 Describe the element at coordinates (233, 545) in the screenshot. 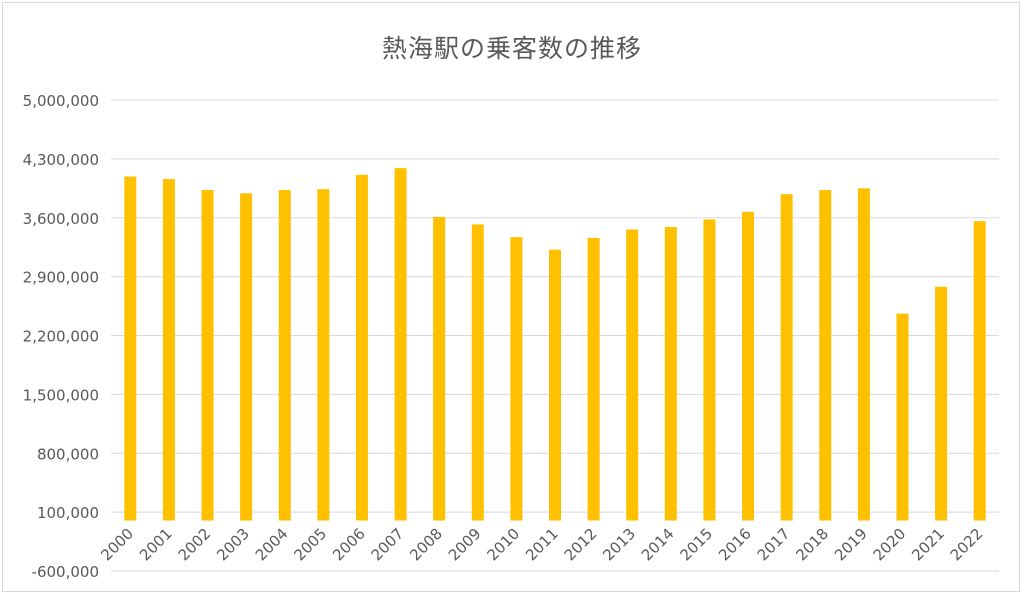

I see `x-tick-label: 2003` at that location.